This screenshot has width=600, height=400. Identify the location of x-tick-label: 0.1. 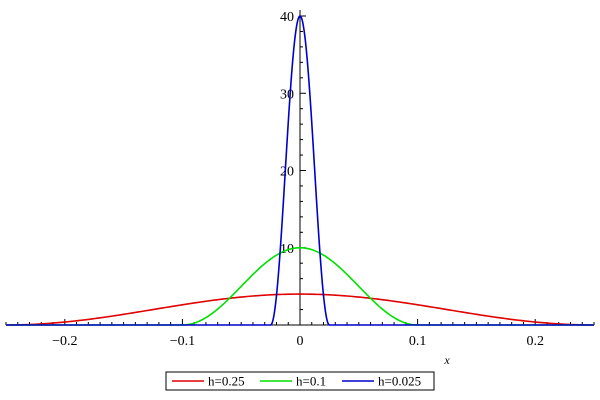
(418, 341).